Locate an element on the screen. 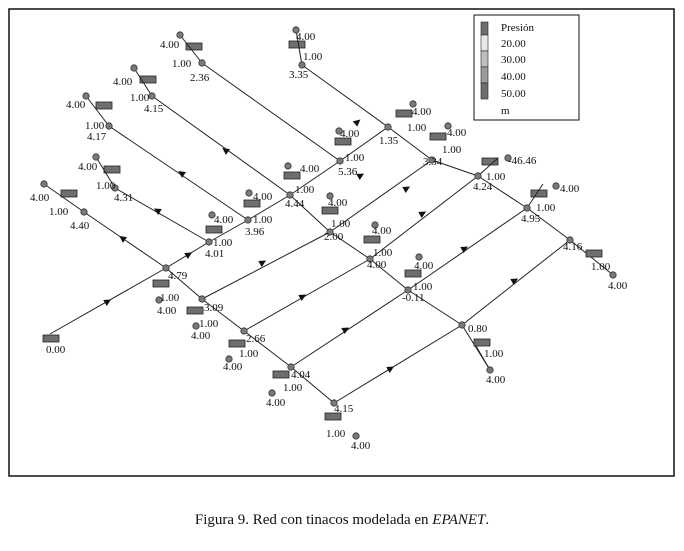 This screenshot has width=684, height=551. pipe-x2 is located at coordinates (221, 145).